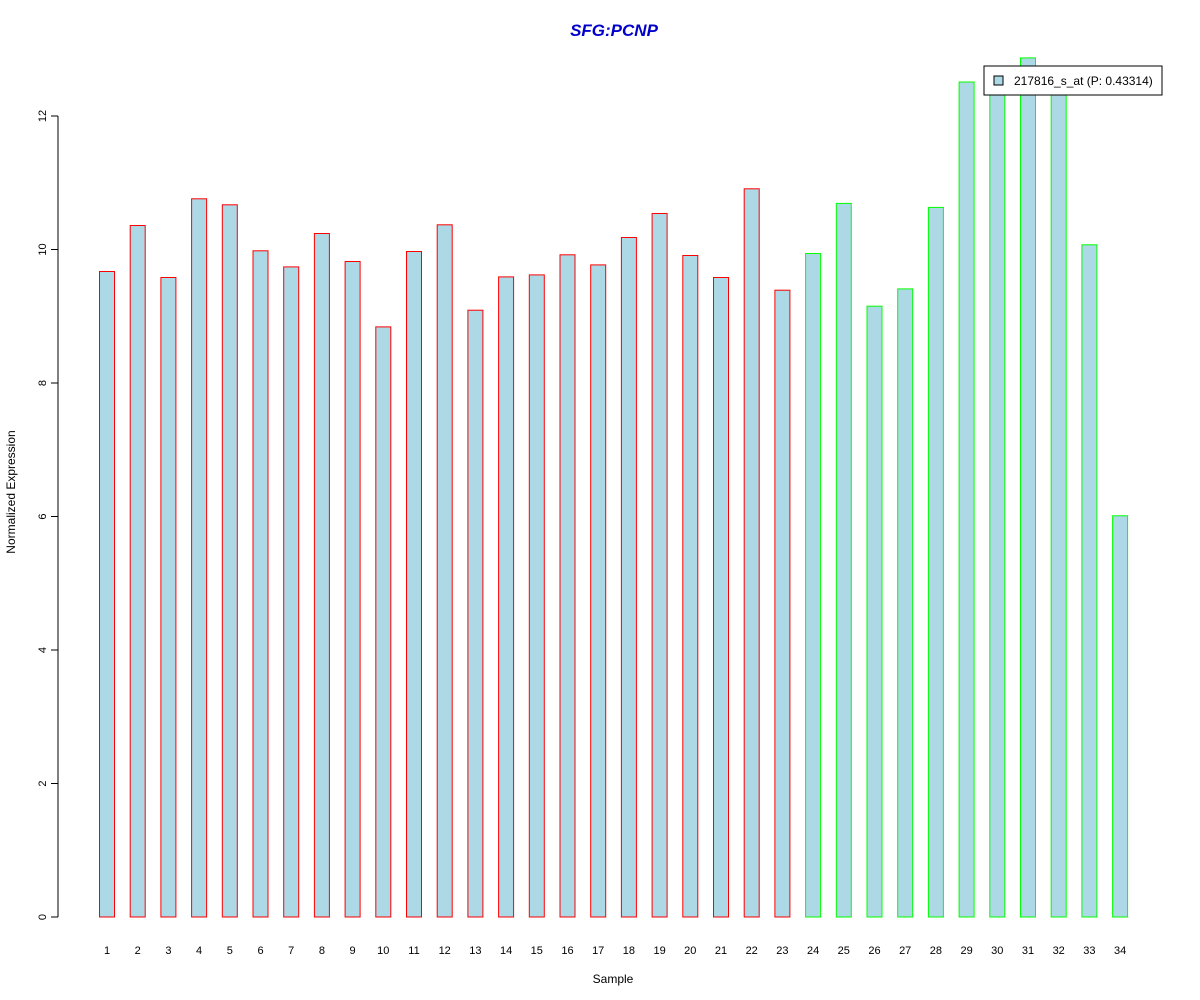  I want to click on legend-swatch, so click(998, 80).